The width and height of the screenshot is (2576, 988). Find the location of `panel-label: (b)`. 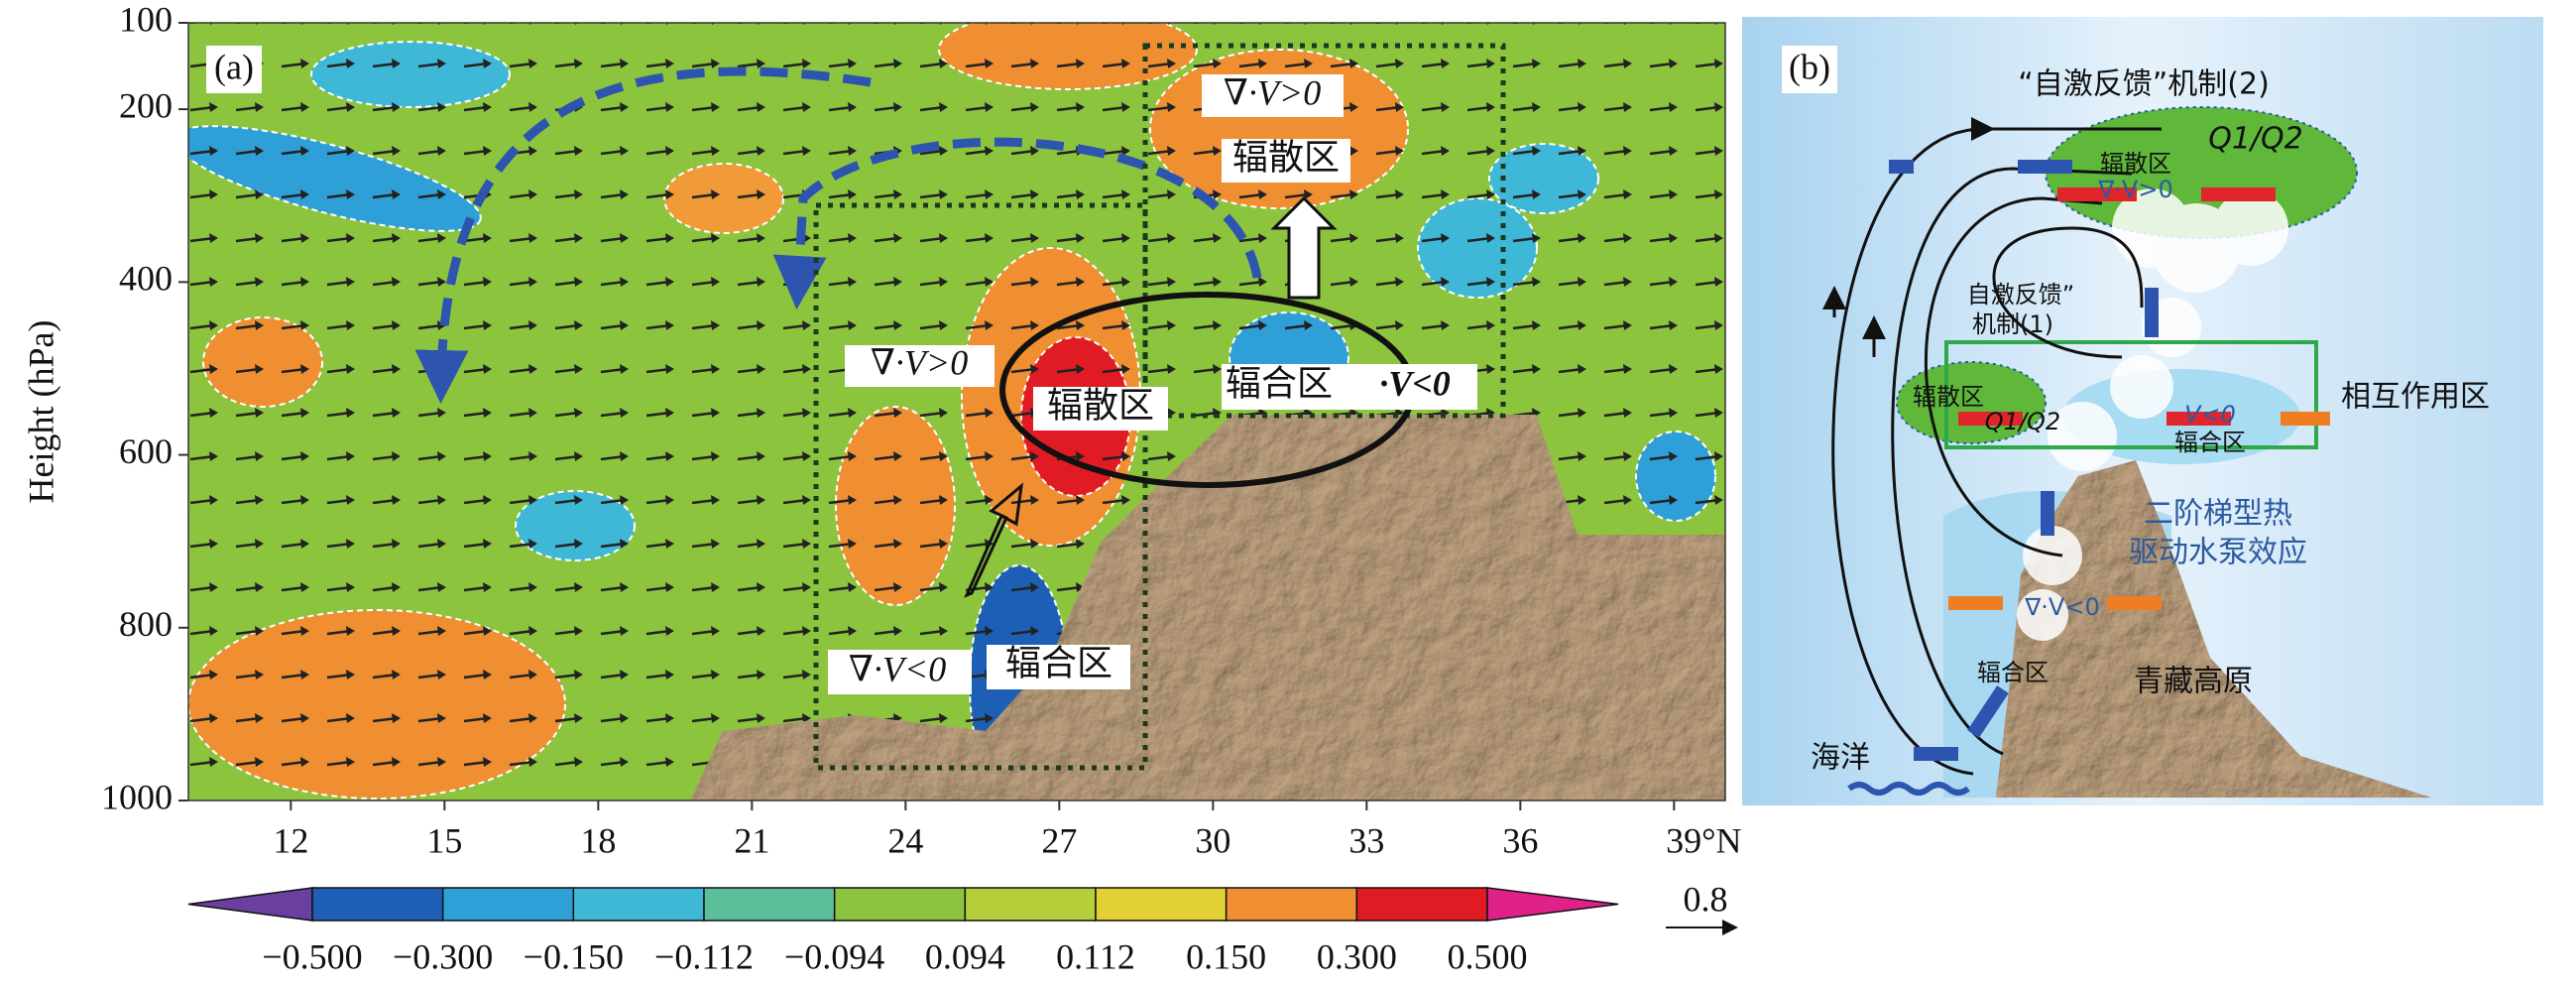

panel-label: (b) is located at coordinates (1809, 67).